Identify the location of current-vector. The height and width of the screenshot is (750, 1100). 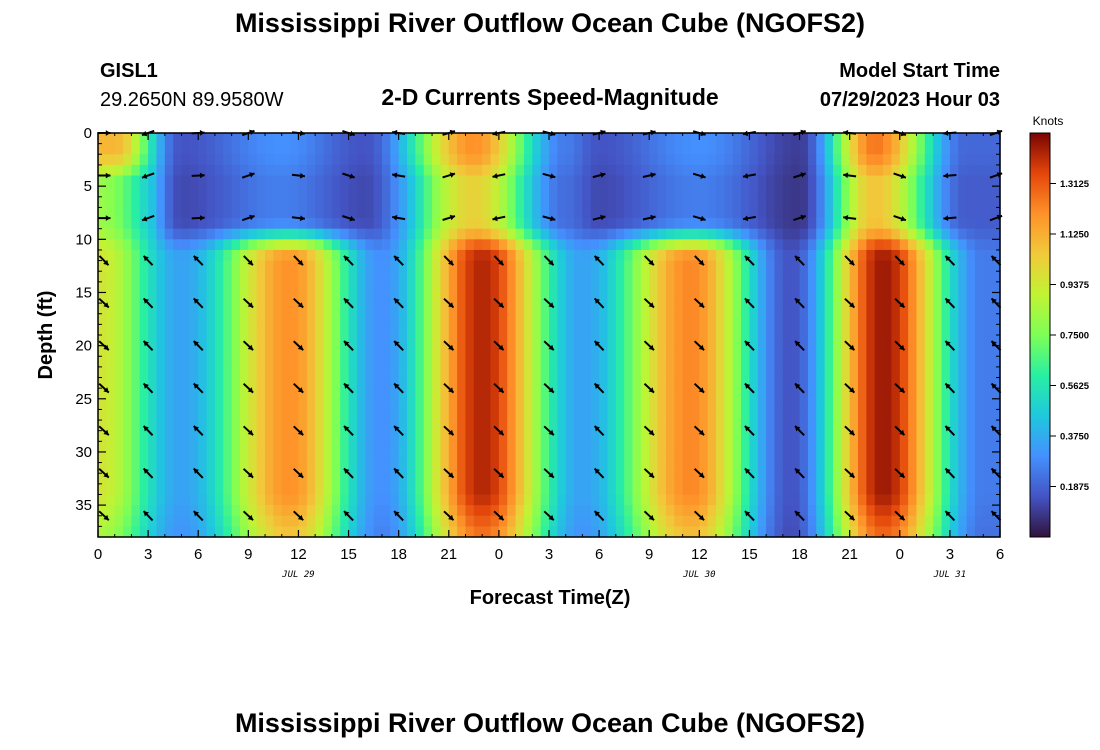
(198, 303).